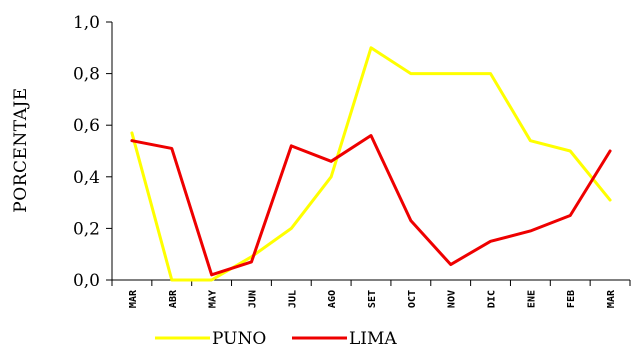 Image resolution: width=642 pixels, height=358 pixels. I want to click on x-tick-label: ABR, so click(173, 298).